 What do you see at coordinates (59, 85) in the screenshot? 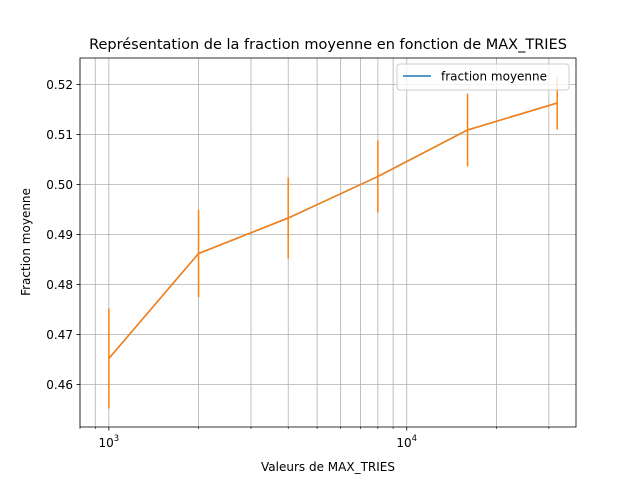
I see `y-tick-label: 0.52` at bounding box center [59, 85].